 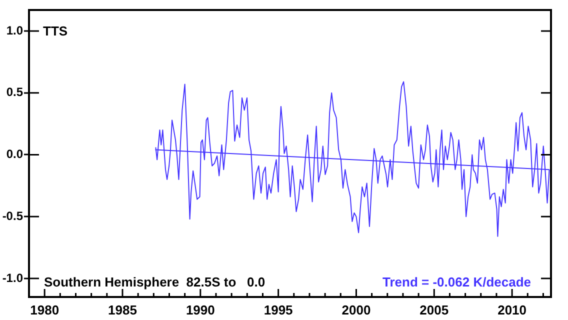 I want to click on x-tick-label: 1980, so click(x=45, y=310).